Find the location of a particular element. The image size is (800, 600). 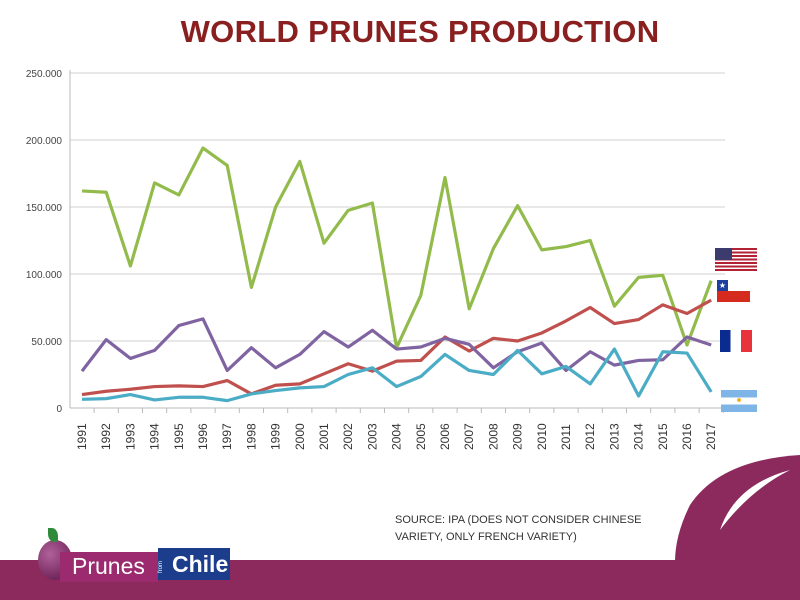

logo-word-prunes: Prunes is located at coordinates (108, 566).